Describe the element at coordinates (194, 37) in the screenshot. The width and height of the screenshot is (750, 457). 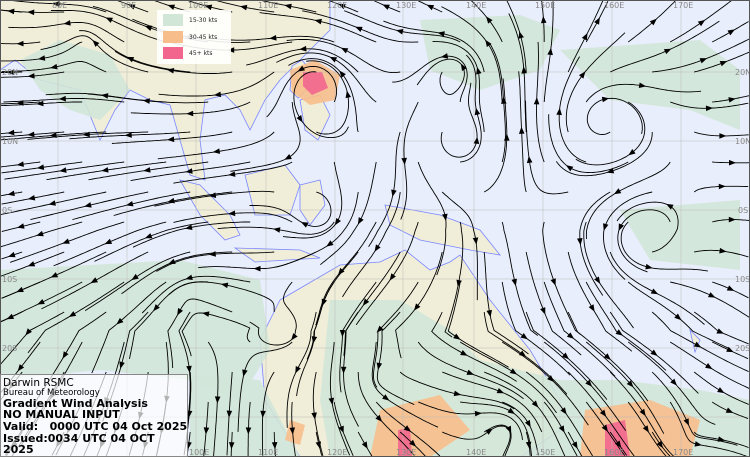
I see `legend: 15-30 kts 30-45 kts 45+ kts` at that location.